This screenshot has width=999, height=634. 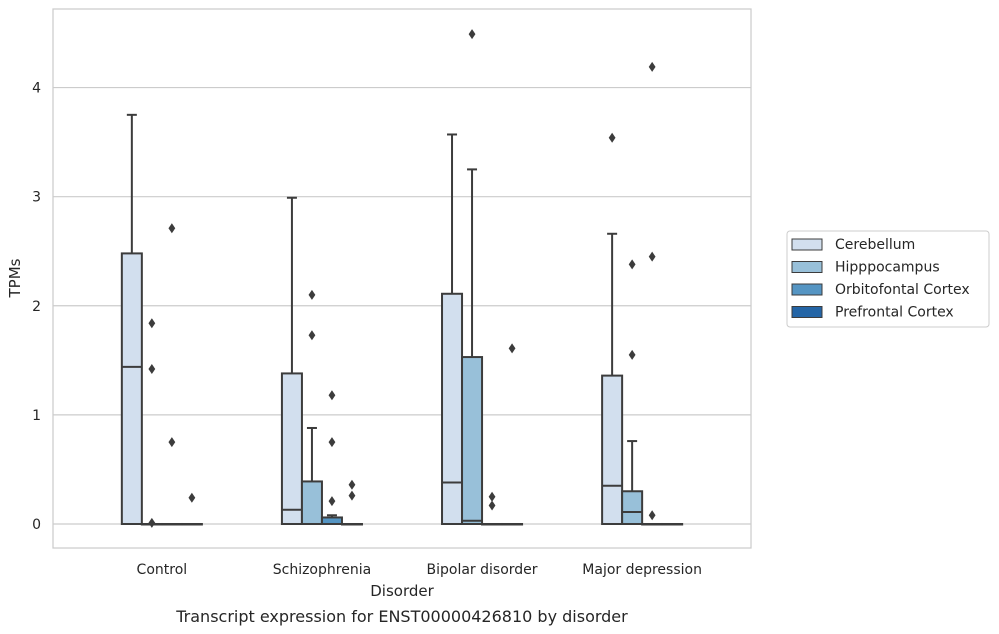 I want to click on x-tick-label: Major depression, so click(x=642, y=570).